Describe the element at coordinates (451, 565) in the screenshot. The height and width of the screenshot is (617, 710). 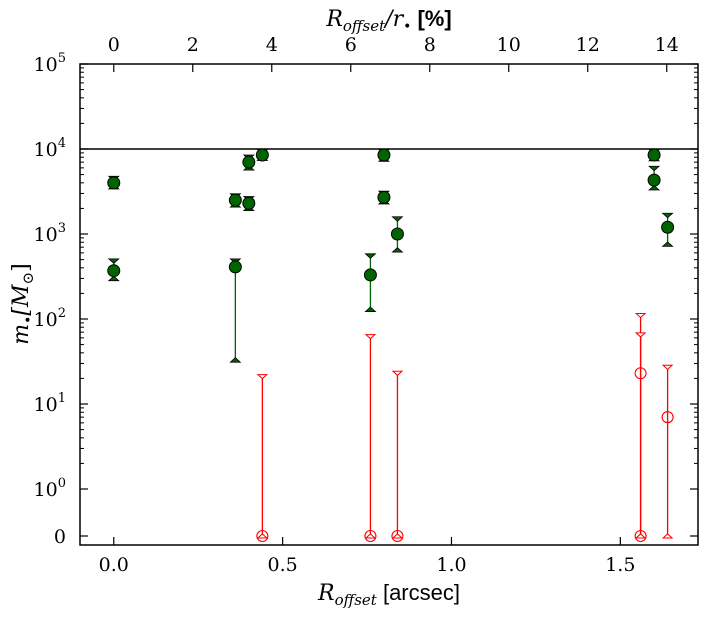
I see `x-tick-label: 1.0` at that location.